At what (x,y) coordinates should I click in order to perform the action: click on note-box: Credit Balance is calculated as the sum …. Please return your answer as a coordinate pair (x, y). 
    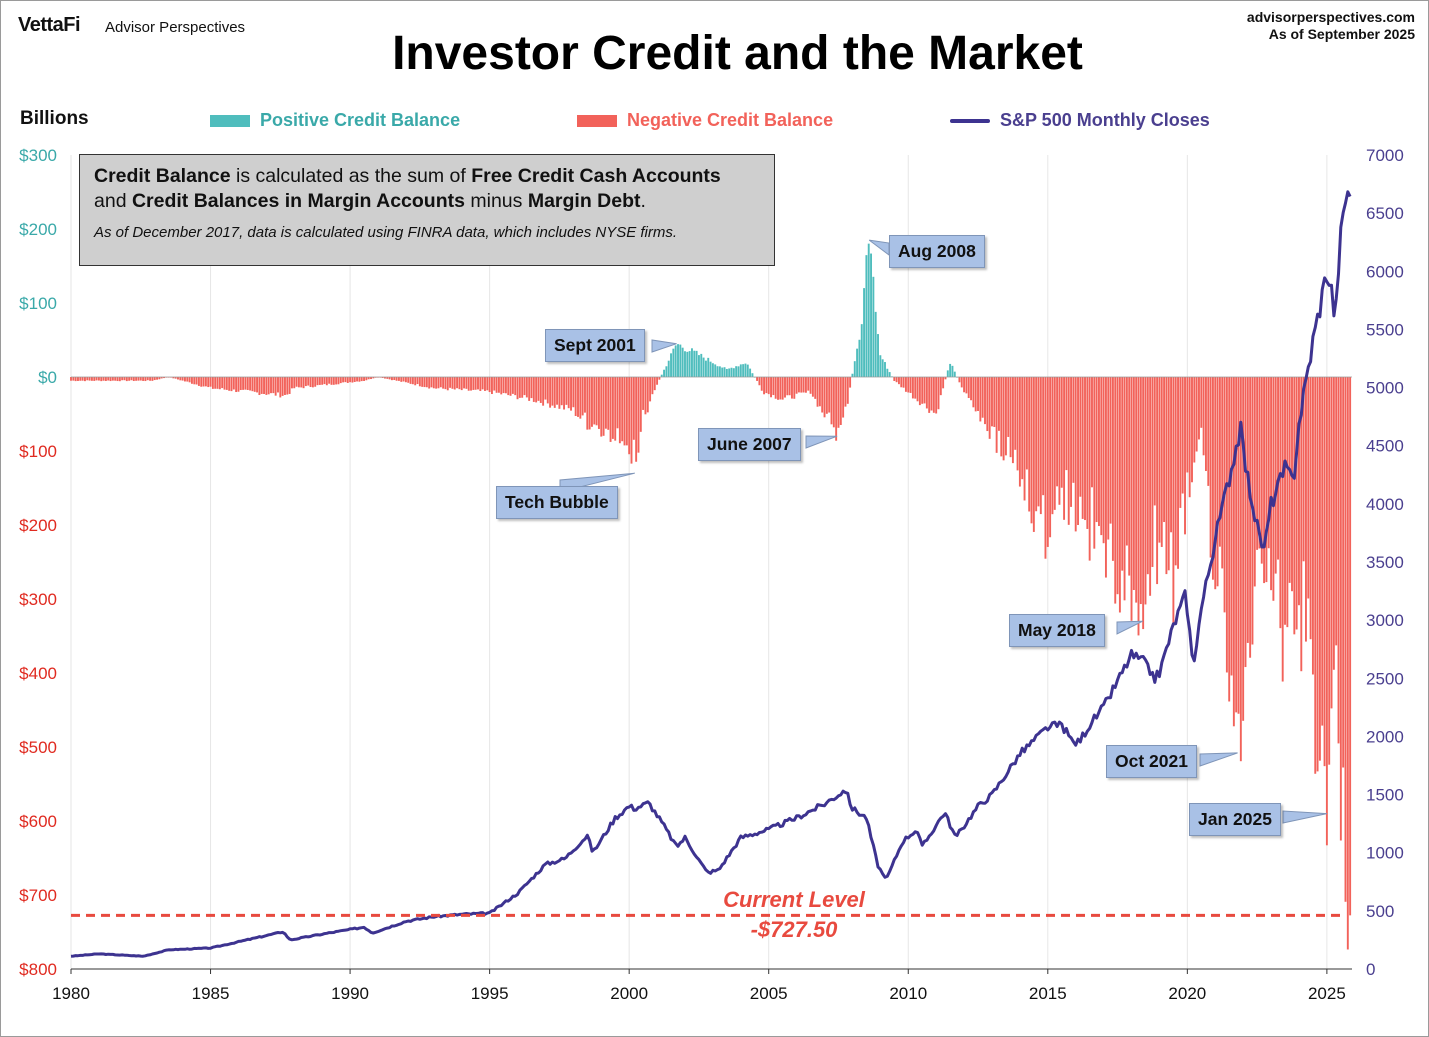
    Looking at the image, I should click on (427, 210).